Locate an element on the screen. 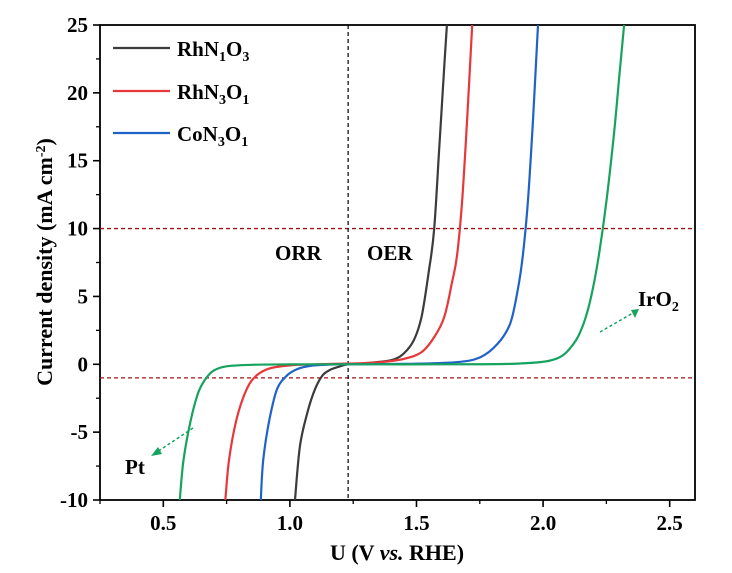 Image resolution: width=732 pixels, height=573 pixels. y-tick-label: -5 is located at coordinates (80, 432).